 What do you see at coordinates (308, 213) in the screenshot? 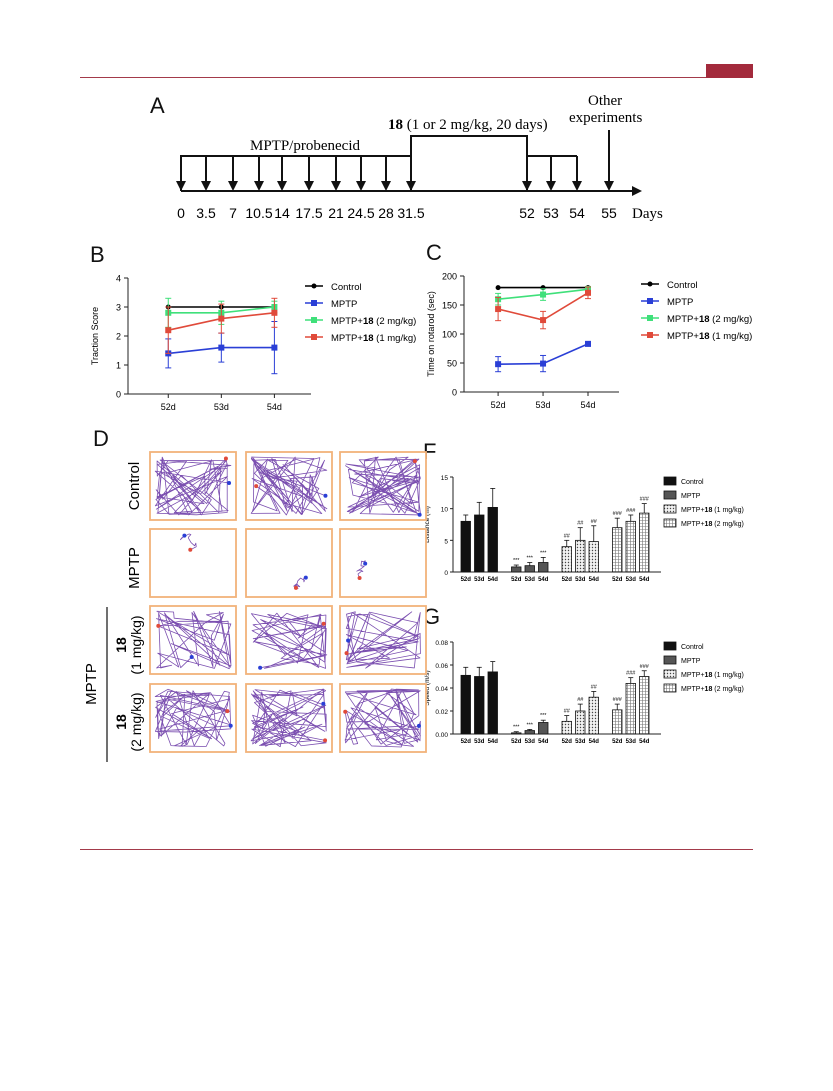
I see `timeline-tick-label: 17.5` at bounding box center [308, 213].